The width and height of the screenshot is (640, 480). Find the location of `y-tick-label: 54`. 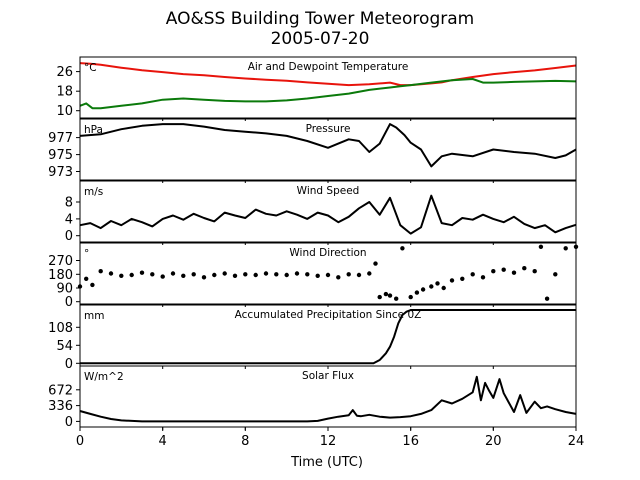

y-tick-label: 54 is located at coordinates (64, 346).